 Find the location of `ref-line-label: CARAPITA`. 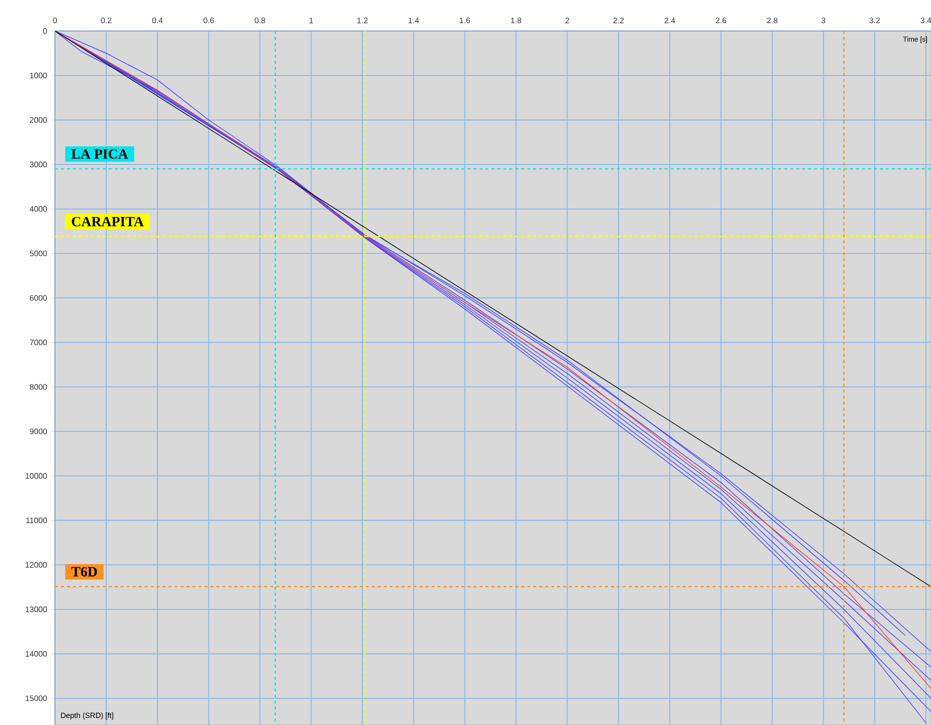

ref-line-label: CARAPITA is located at coordinates (108, 221).